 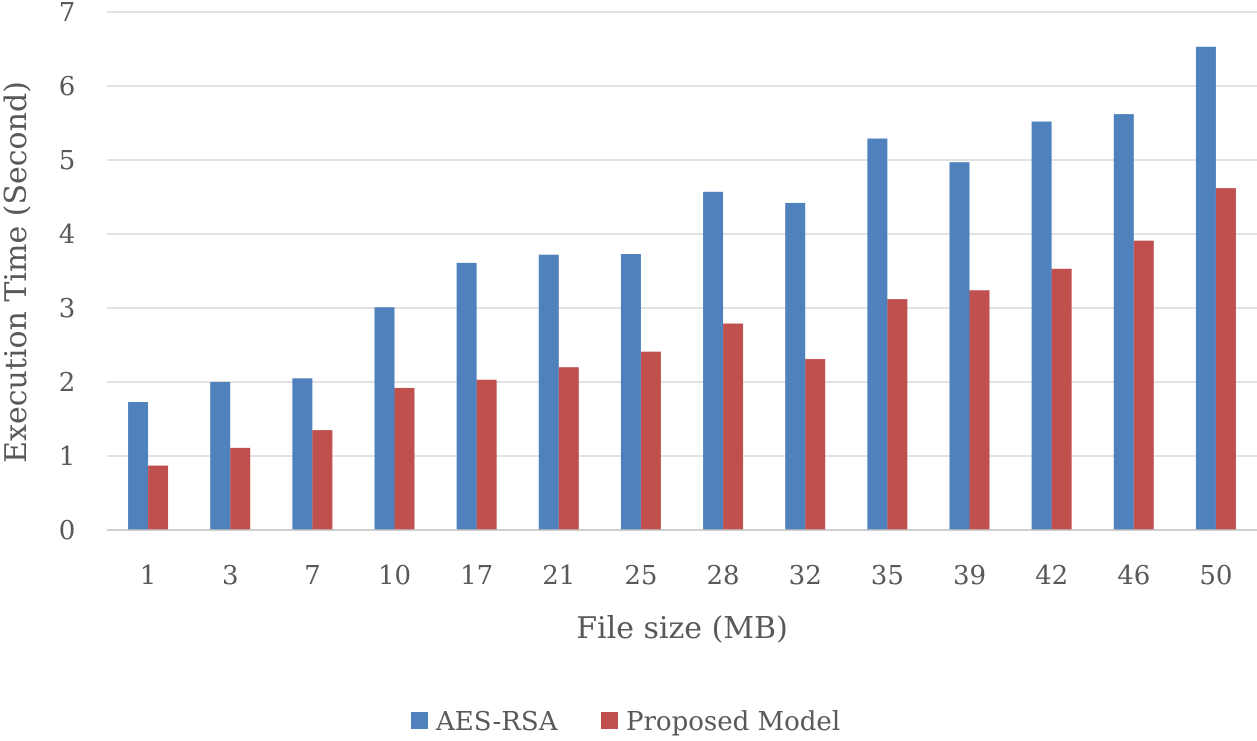 I want to click on y-tick-label: 1, so click(x=67, y=457).